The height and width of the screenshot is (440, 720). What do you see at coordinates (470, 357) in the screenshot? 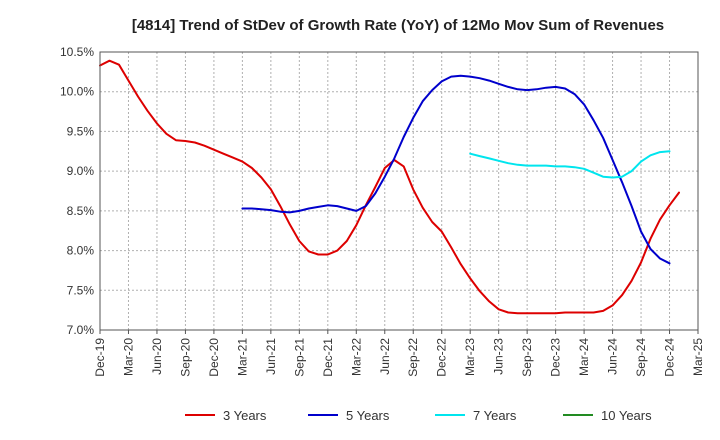
I see `x-tick-label: Mar-23` at bounding box center [470, 357].